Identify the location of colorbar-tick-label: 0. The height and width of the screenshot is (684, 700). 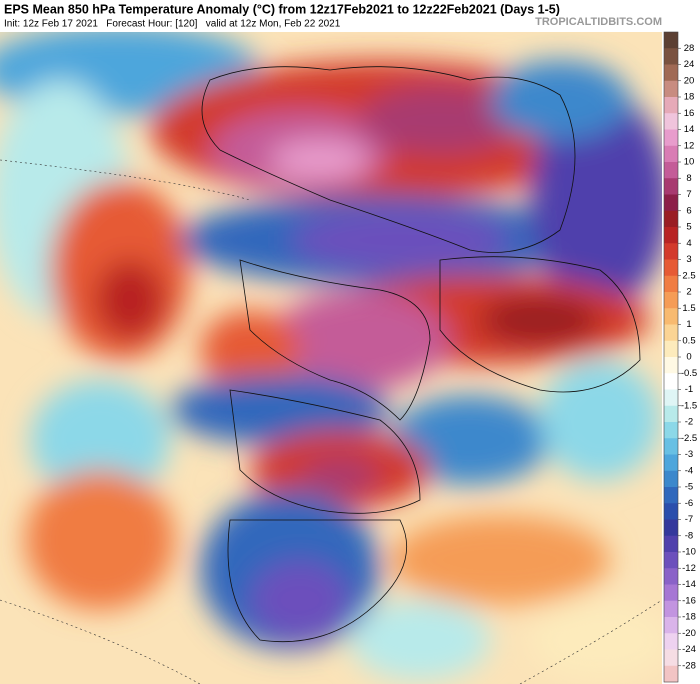
(688, 357).